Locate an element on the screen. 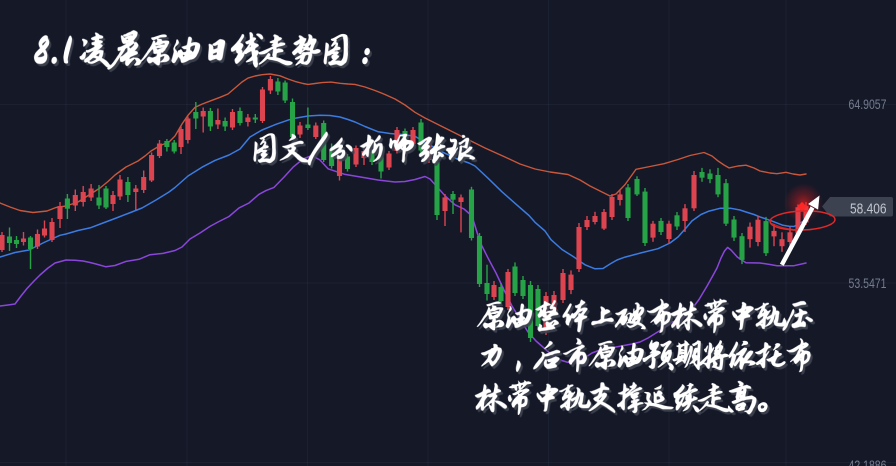 Image resolution: width=896 pixels, height=466 pixels. svg-text: 42.1886 is located at coordinates (868, 462).